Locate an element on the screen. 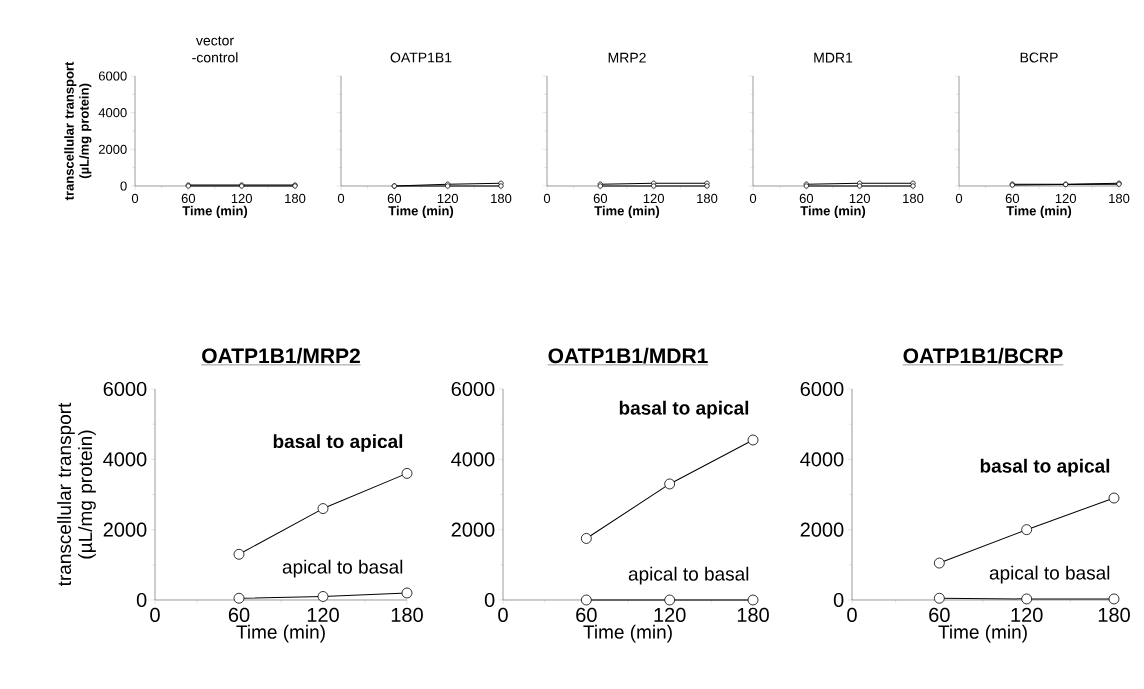 This screenshot has width=1144, height=689. chart-title: OATP1B1/MRP2 is located at coordinates (281, 355).